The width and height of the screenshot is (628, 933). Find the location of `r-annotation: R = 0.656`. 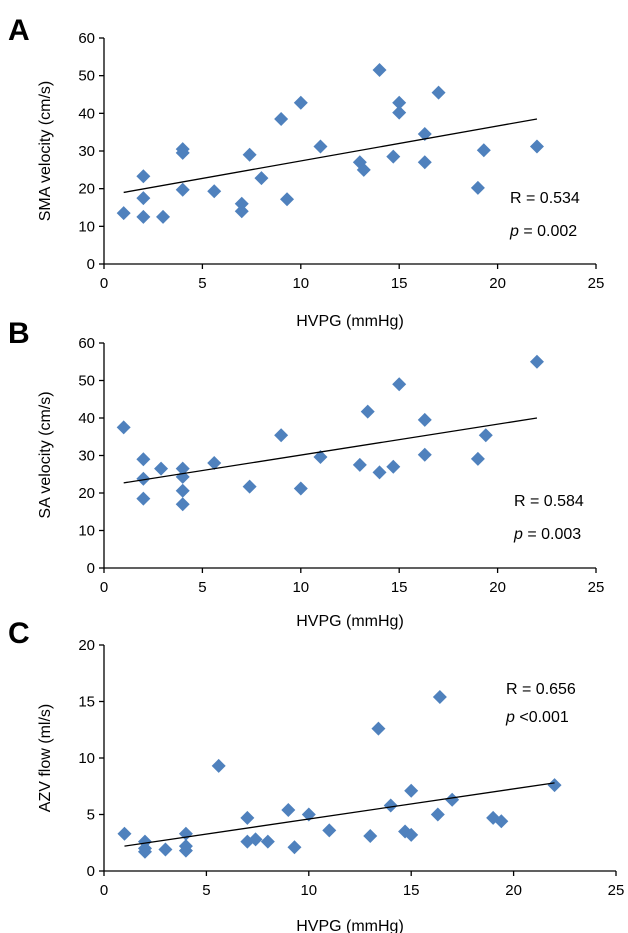

r-annotation: R = 0.656 is located at coordinates (541, 689).